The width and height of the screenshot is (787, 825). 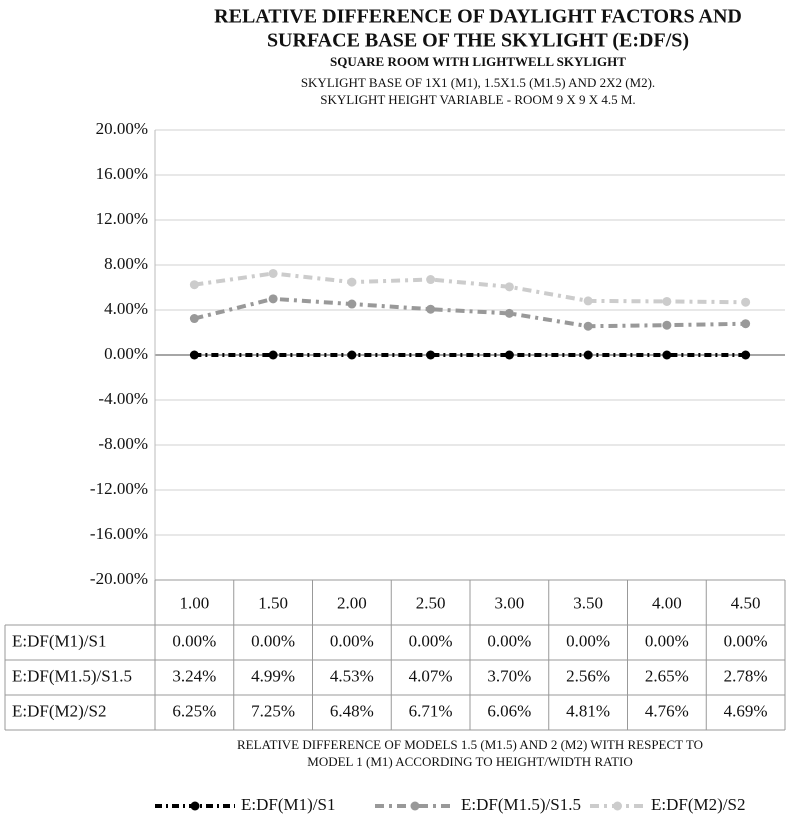 I want to click on y-tick-label: 8.00%, so click(x=126, y=263).